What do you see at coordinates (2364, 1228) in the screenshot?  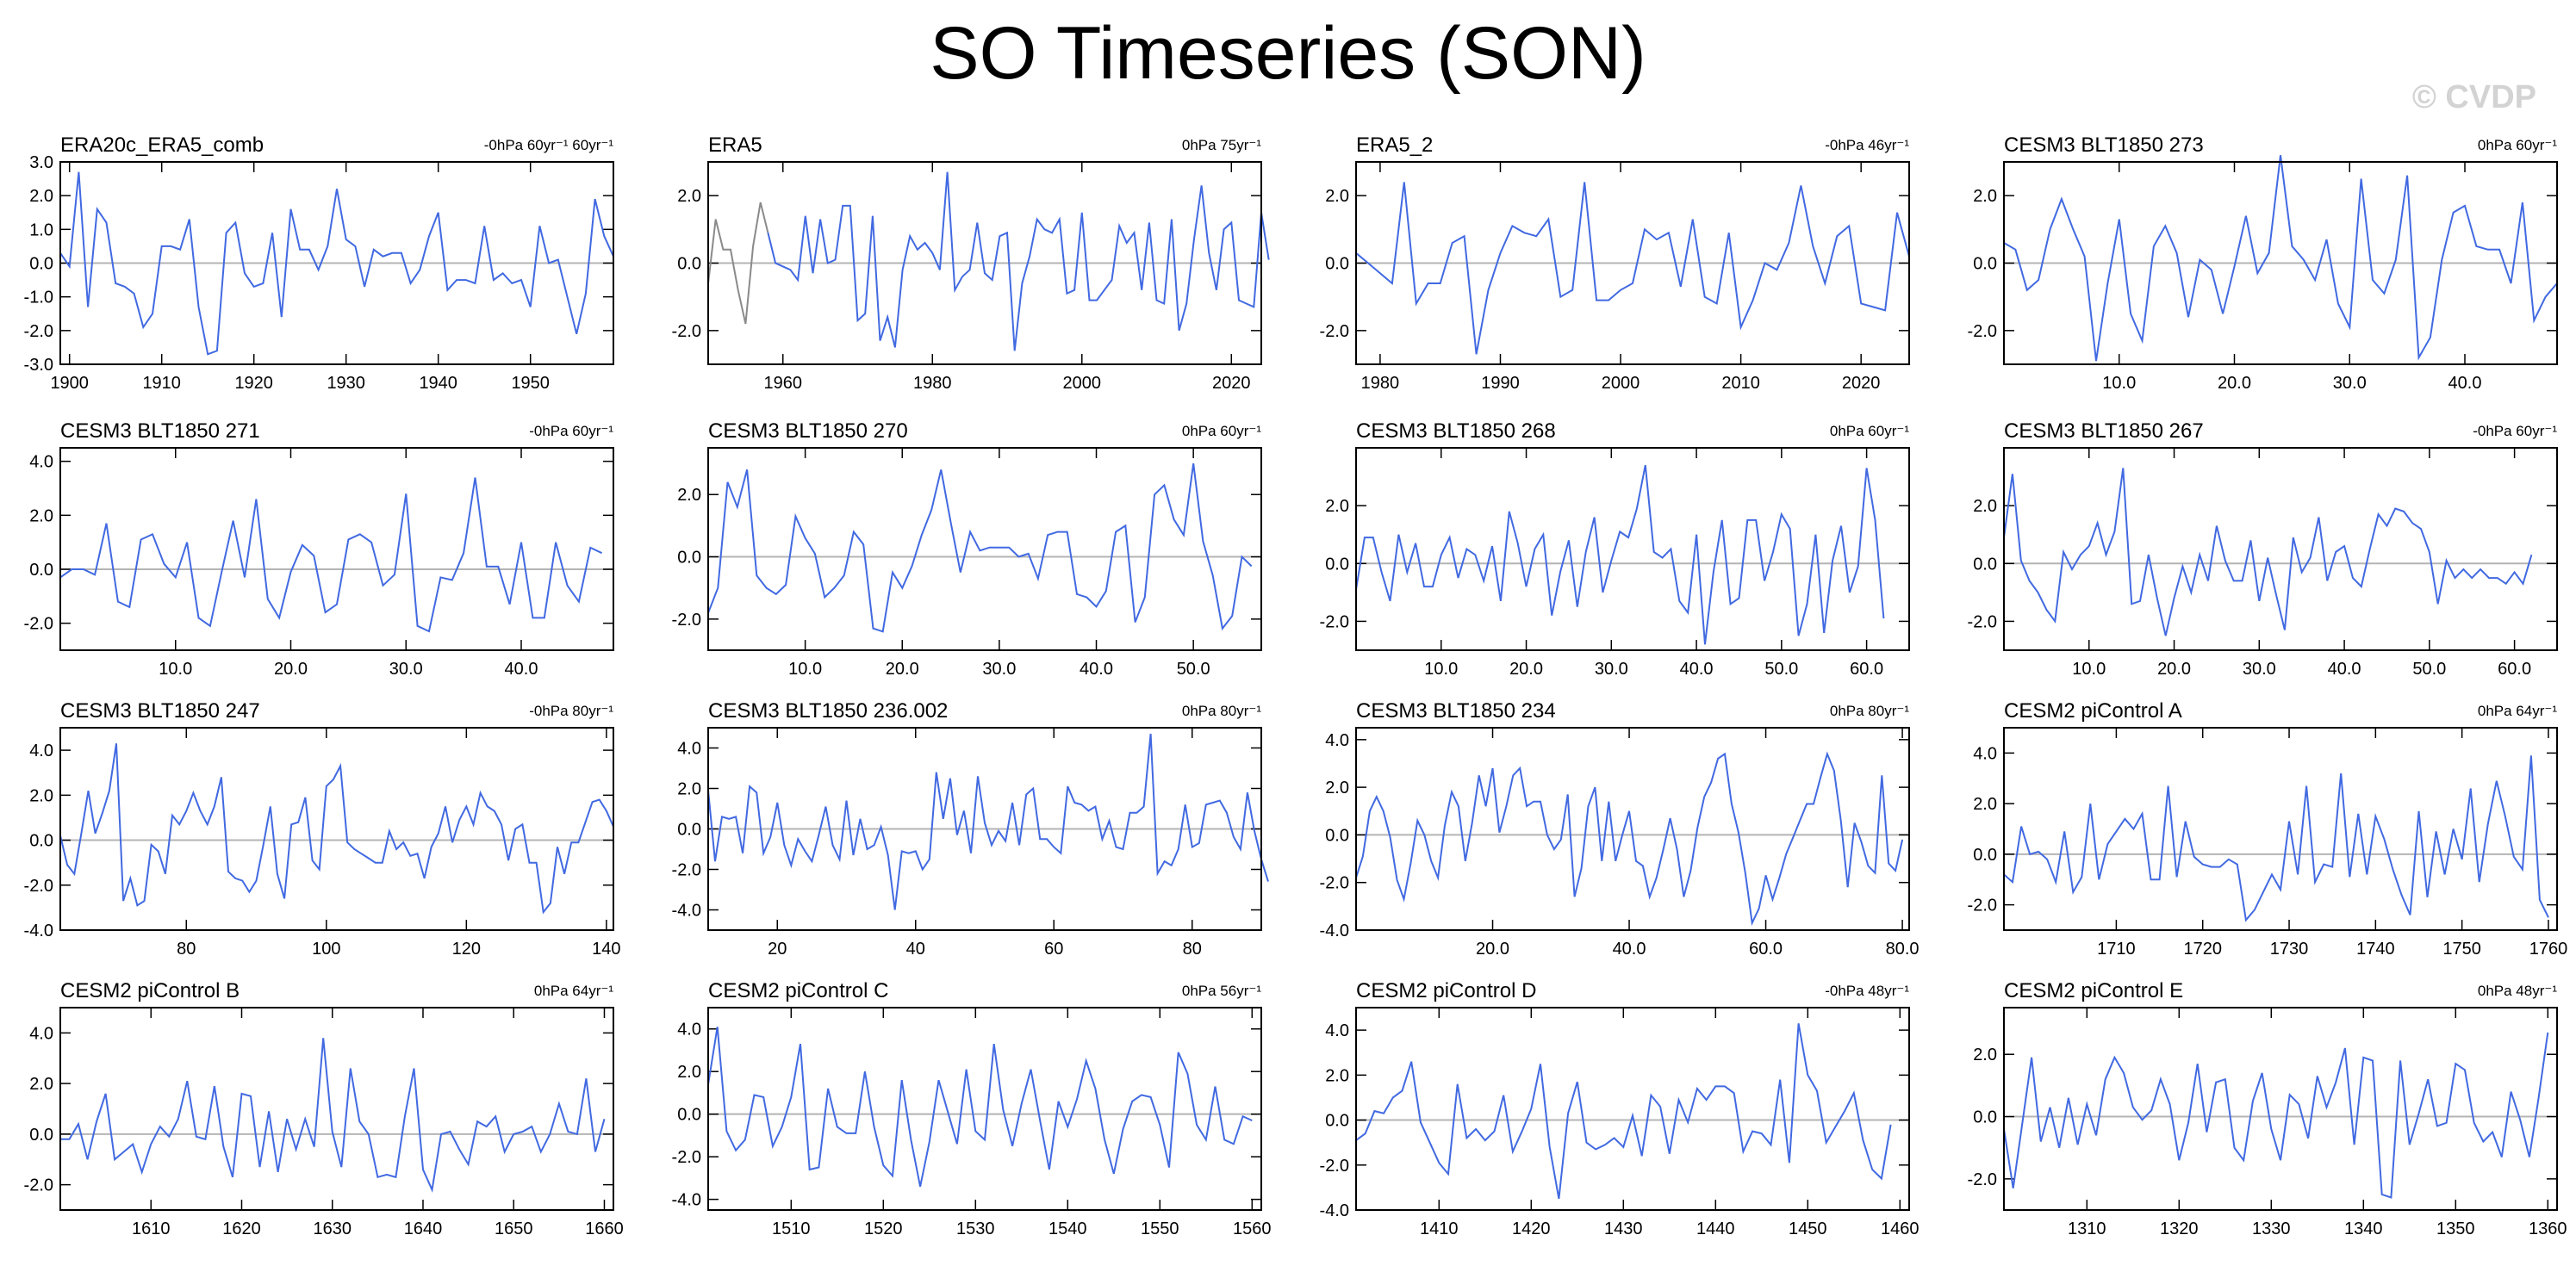 I see `x-tick-label: 1340` at bounding box center [2364, 1228].